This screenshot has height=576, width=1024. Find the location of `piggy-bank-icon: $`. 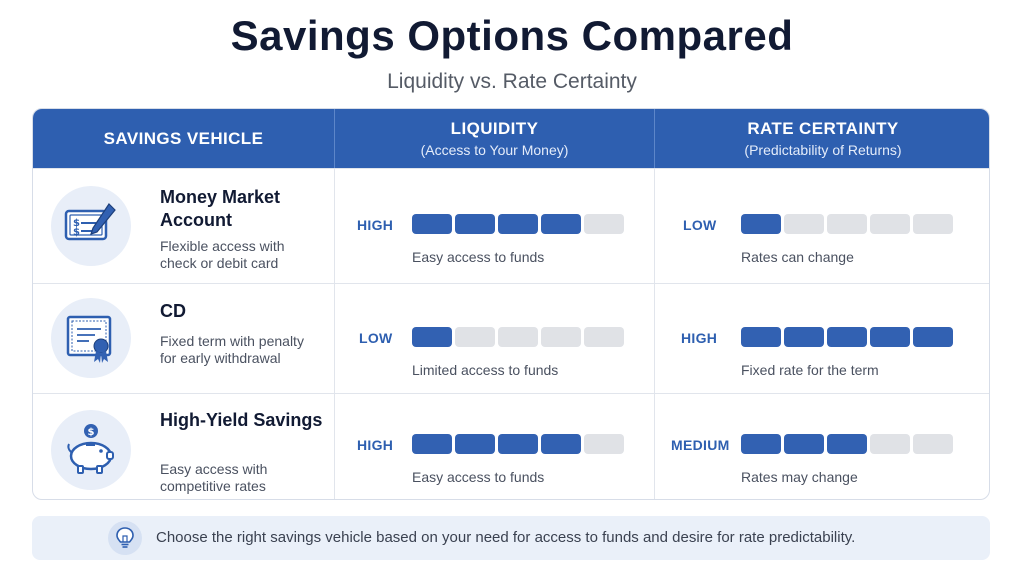

piggy-bank-icon: $ is located at coordinates (91, 450).